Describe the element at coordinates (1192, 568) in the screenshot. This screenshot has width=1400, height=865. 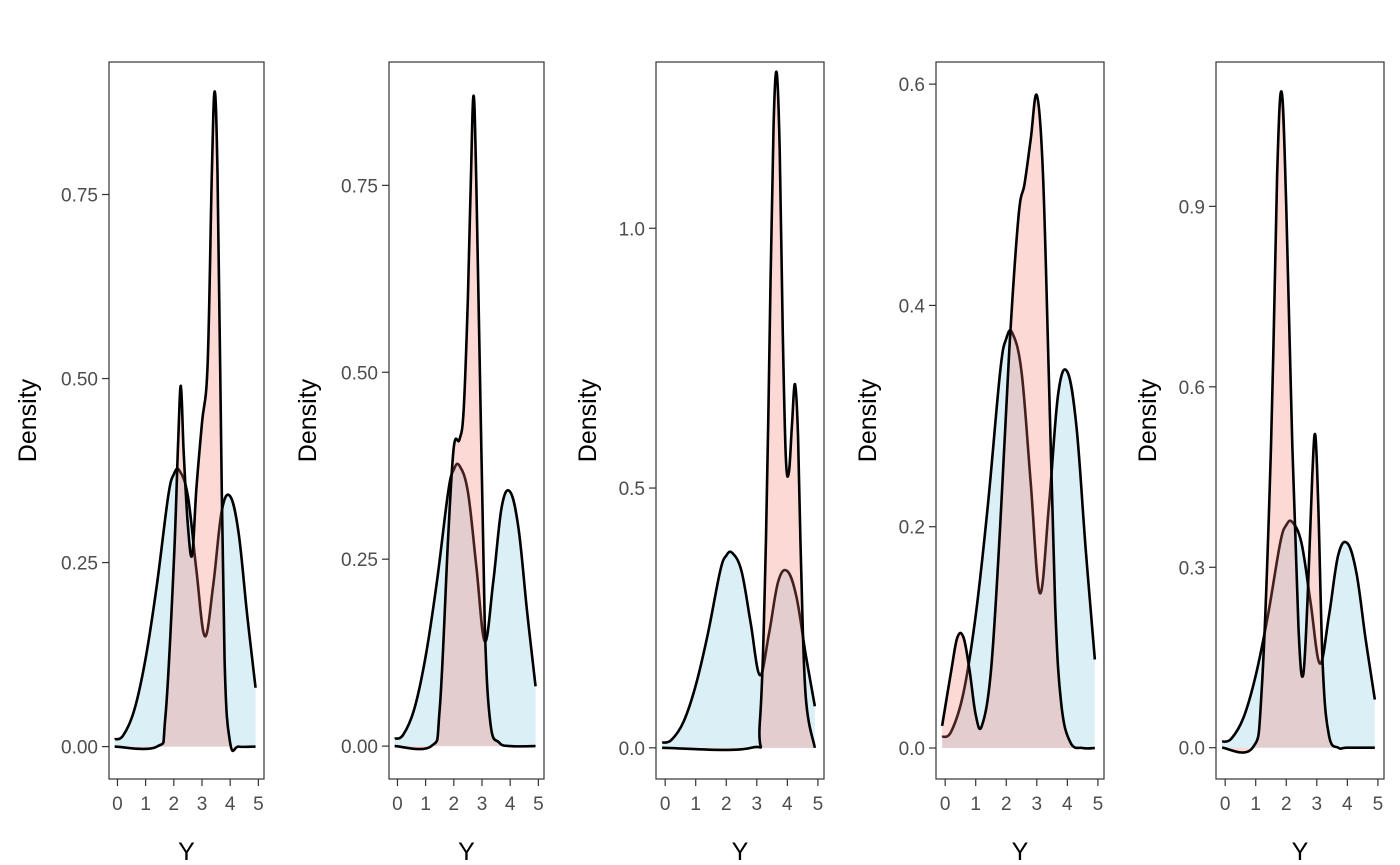
I see `y-tick-label: 0.3` at that location.